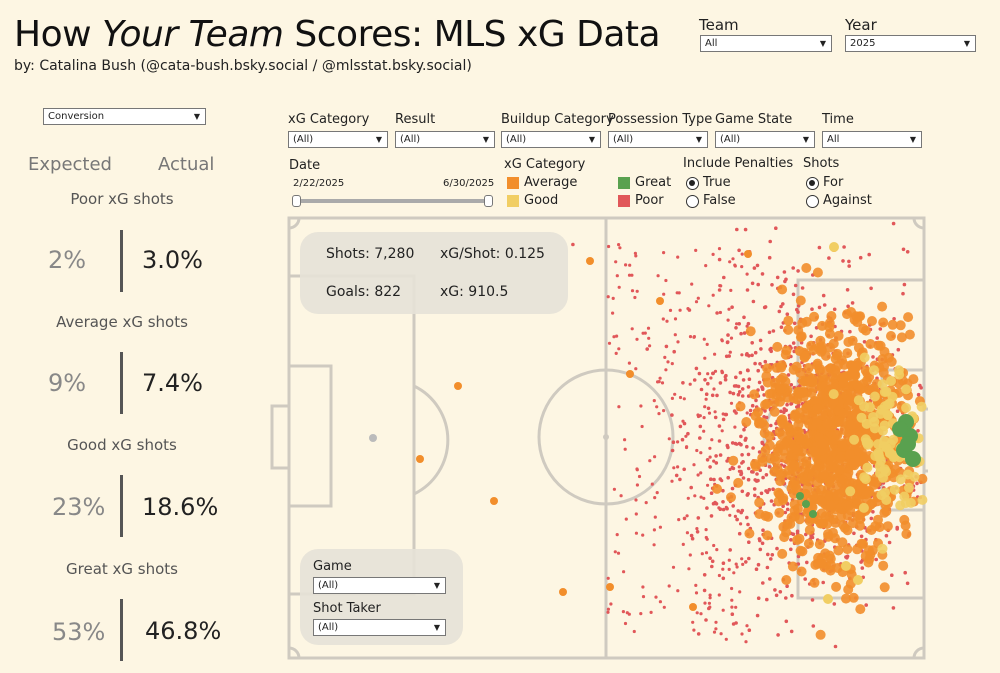  What do you see at coordinates (719, 200) in the screenshot?
I see `penalties-false-label: False` at bounding box center [719, 200].